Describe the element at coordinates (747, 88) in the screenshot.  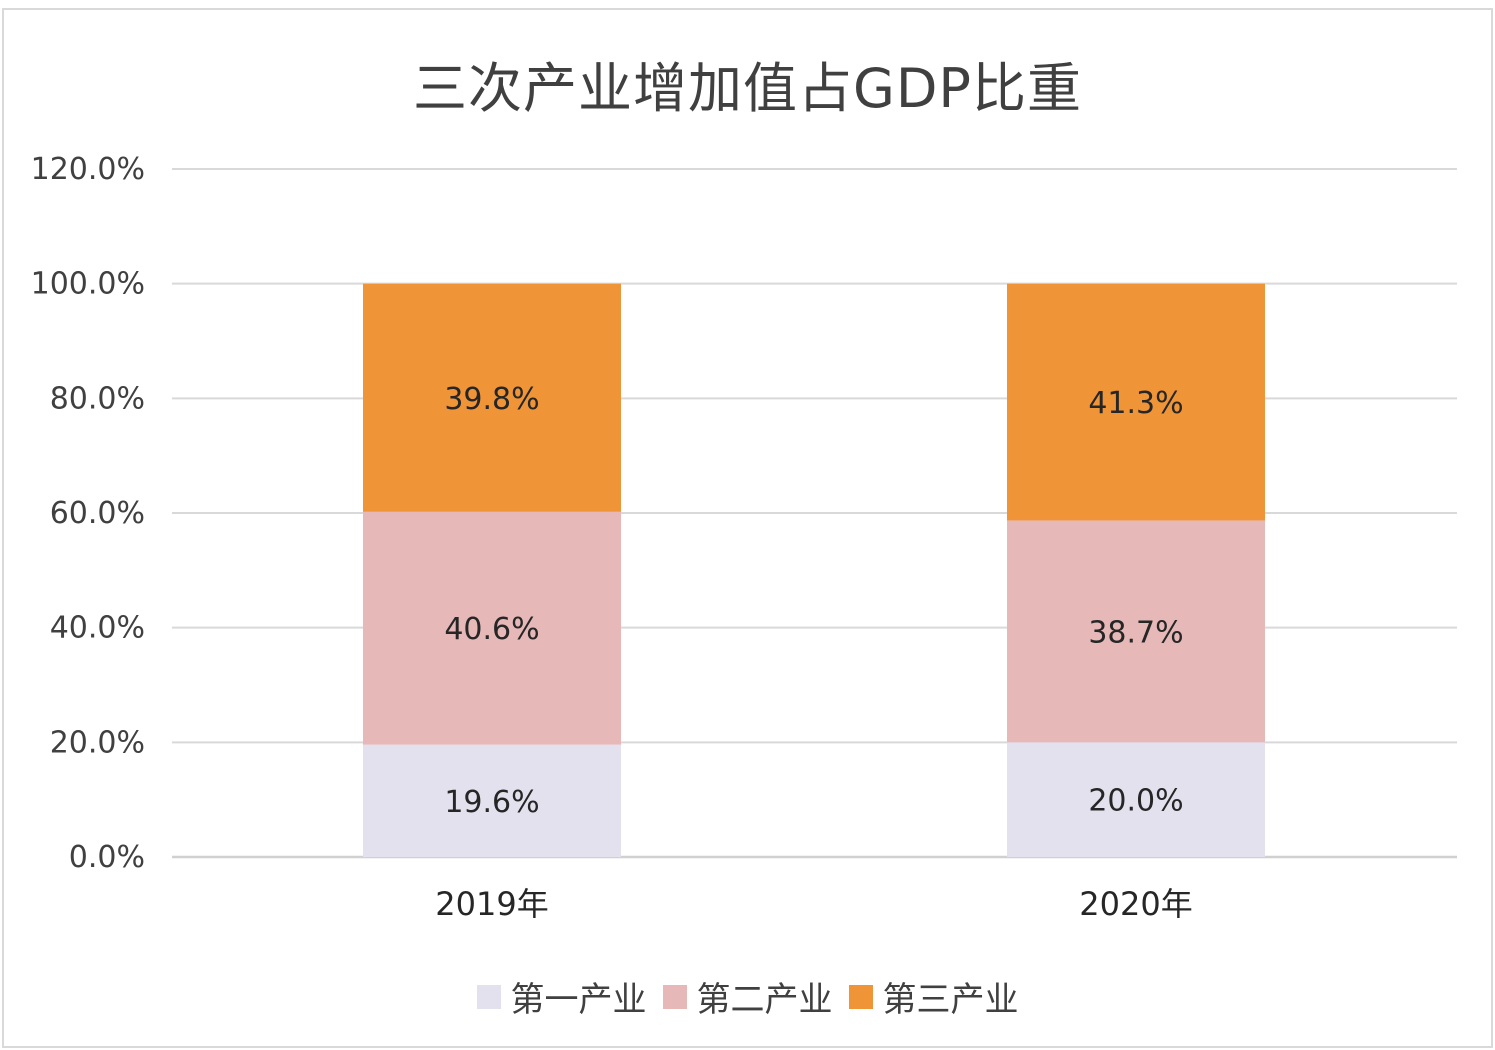
I see `chart-title: 三次产业增加值占GDP比重` at that location.